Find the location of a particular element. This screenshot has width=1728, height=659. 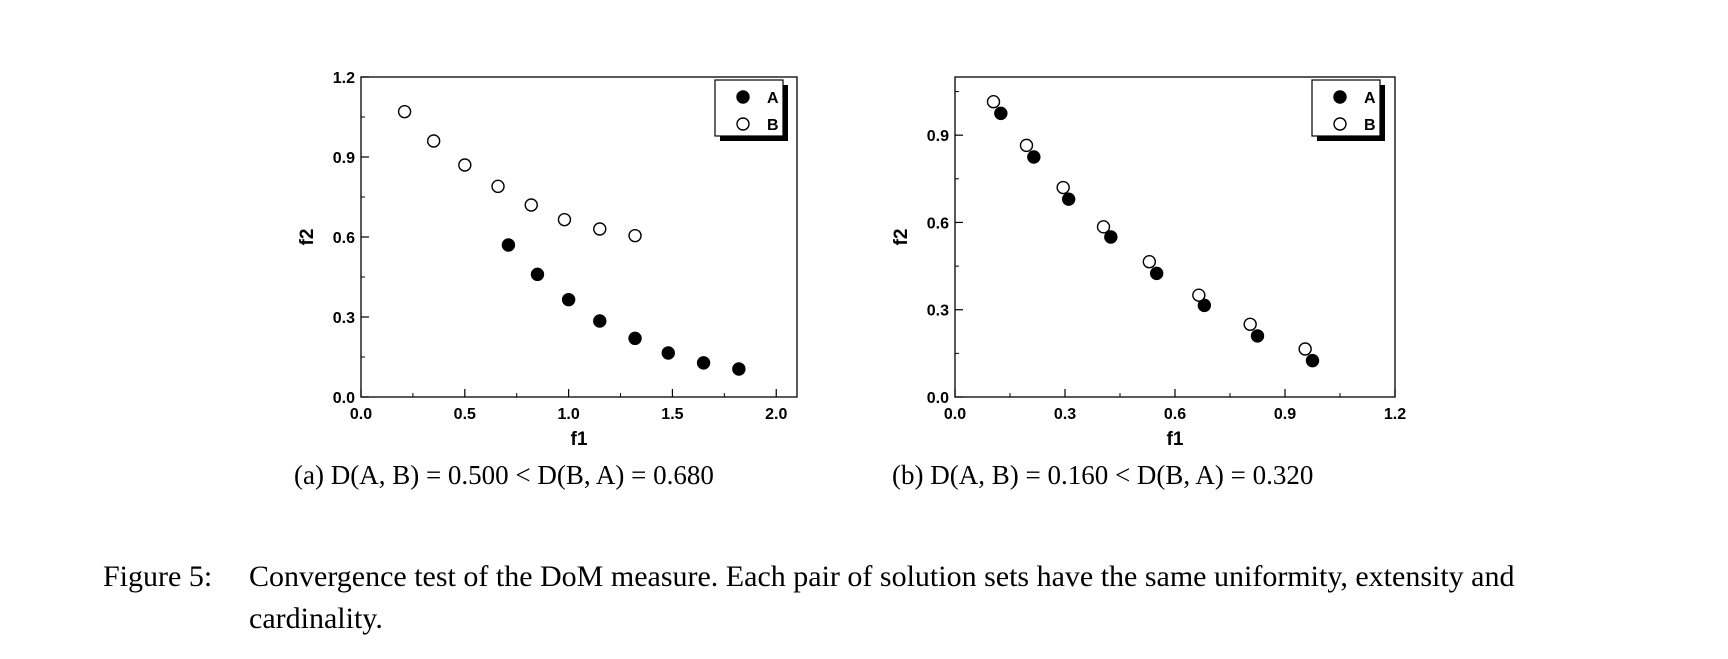

subcaption-b: (b) D(A, B) = 0.160 < D(B, A) = 0.320 is located at coordinates (1103, 475).